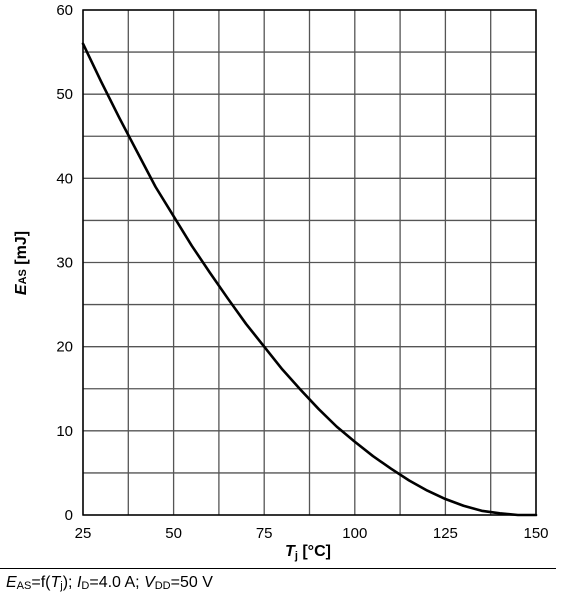  I want to click on x-axis-unit: [°C], so click(314, 551).